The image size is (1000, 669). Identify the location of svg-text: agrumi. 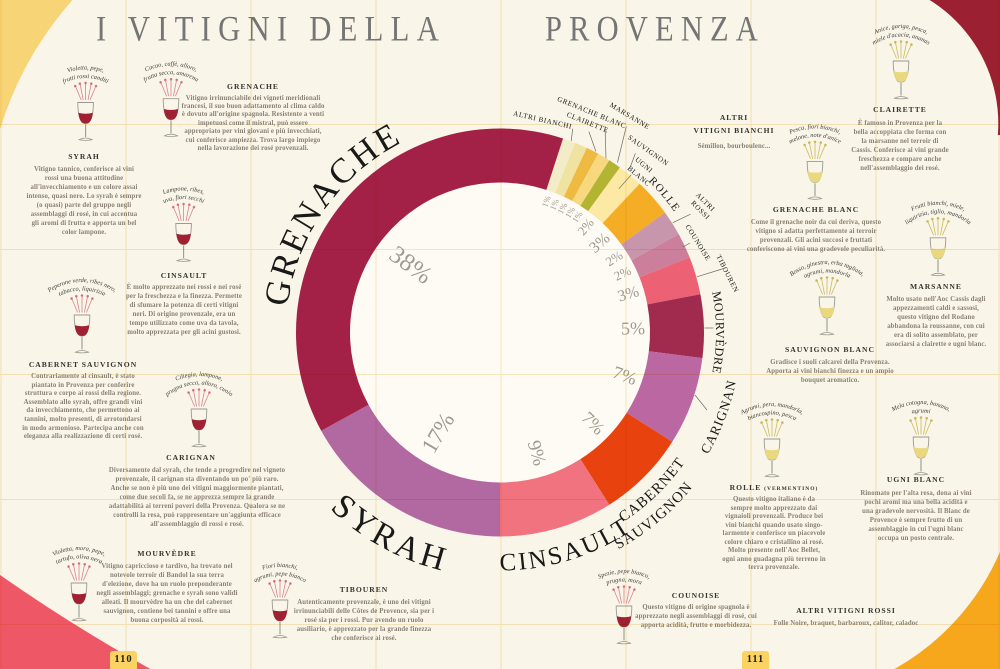
(921, 411).